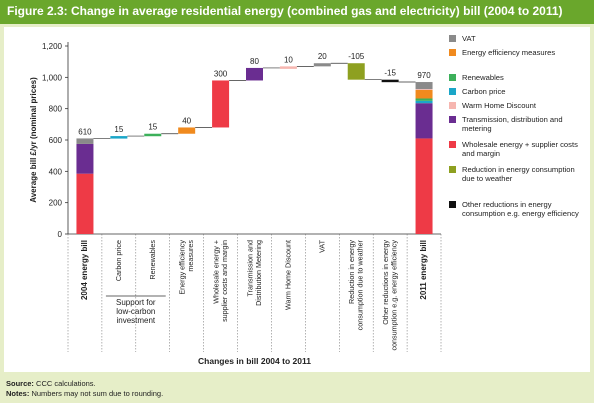 The width and height of the screenshot is (594, 403). Describe the element at coordinates (66, 383) in the screenshot. I see `source-text: CCC calculations.` at that location.